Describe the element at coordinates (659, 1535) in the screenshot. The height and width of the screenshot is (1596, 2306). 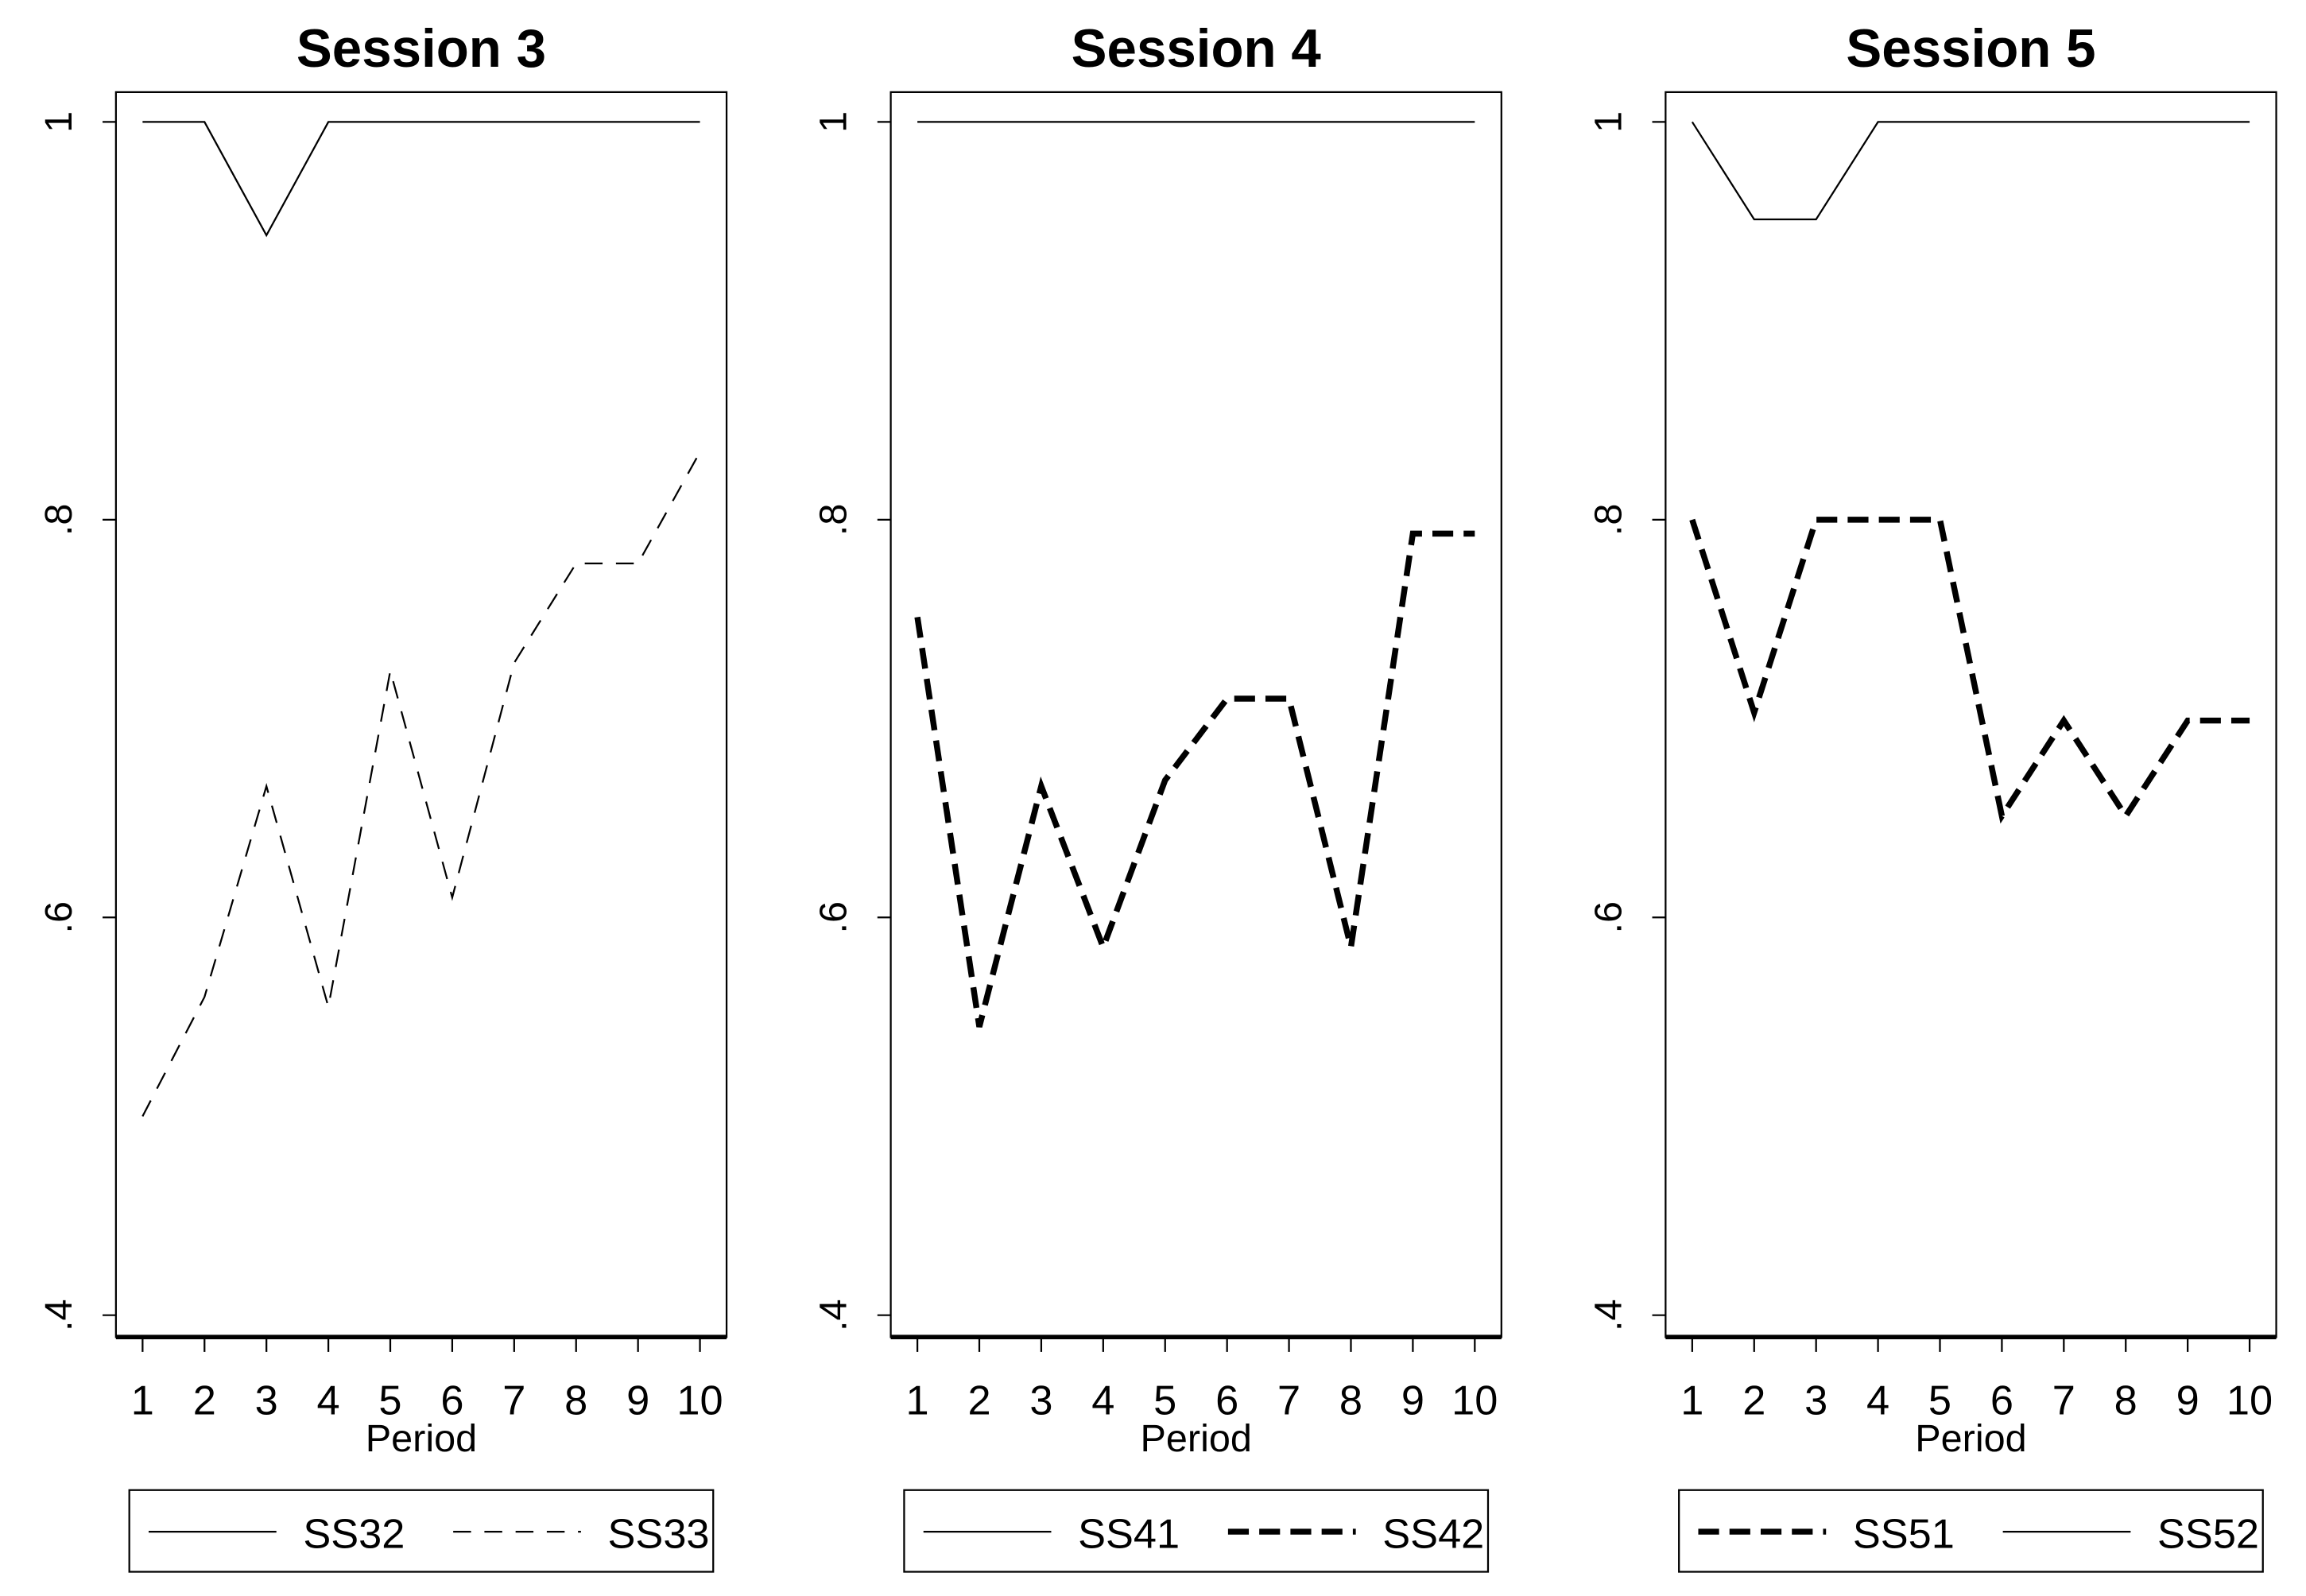
I see `legend-label: SS33` at that location.